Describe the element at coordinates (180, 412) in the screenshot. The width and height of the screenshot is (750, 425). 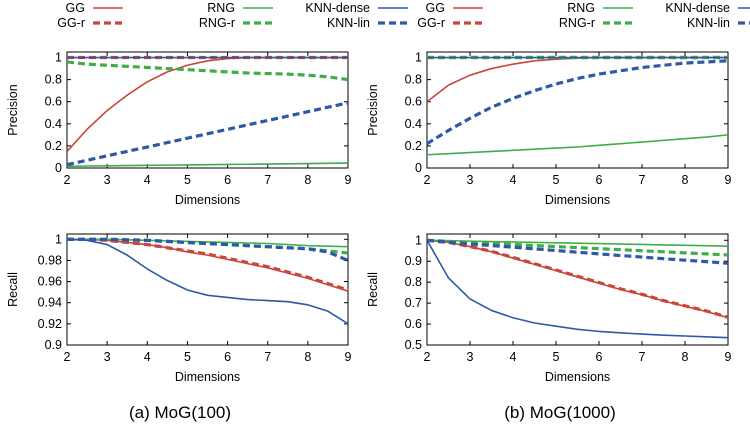
I see `caption-a: (a) MoG(100)` at that location.